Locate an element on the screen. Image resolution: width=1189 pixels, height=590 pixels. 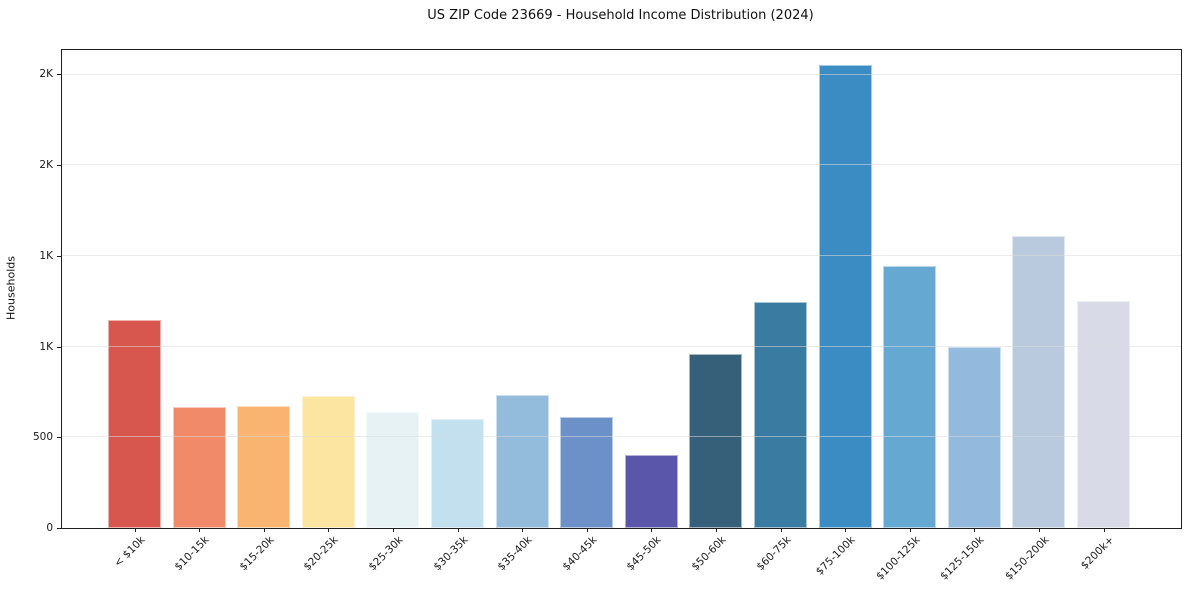
x-tick-label: $10-15k is located at coordinates (192, 554).